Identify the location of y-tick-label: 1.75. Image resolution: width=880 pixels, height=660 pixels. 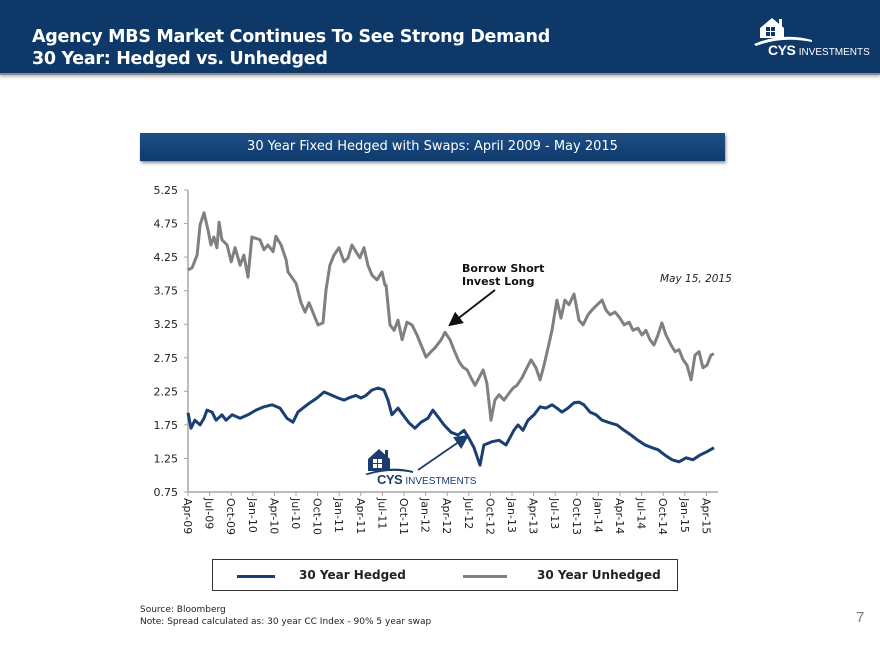
(166, 425).